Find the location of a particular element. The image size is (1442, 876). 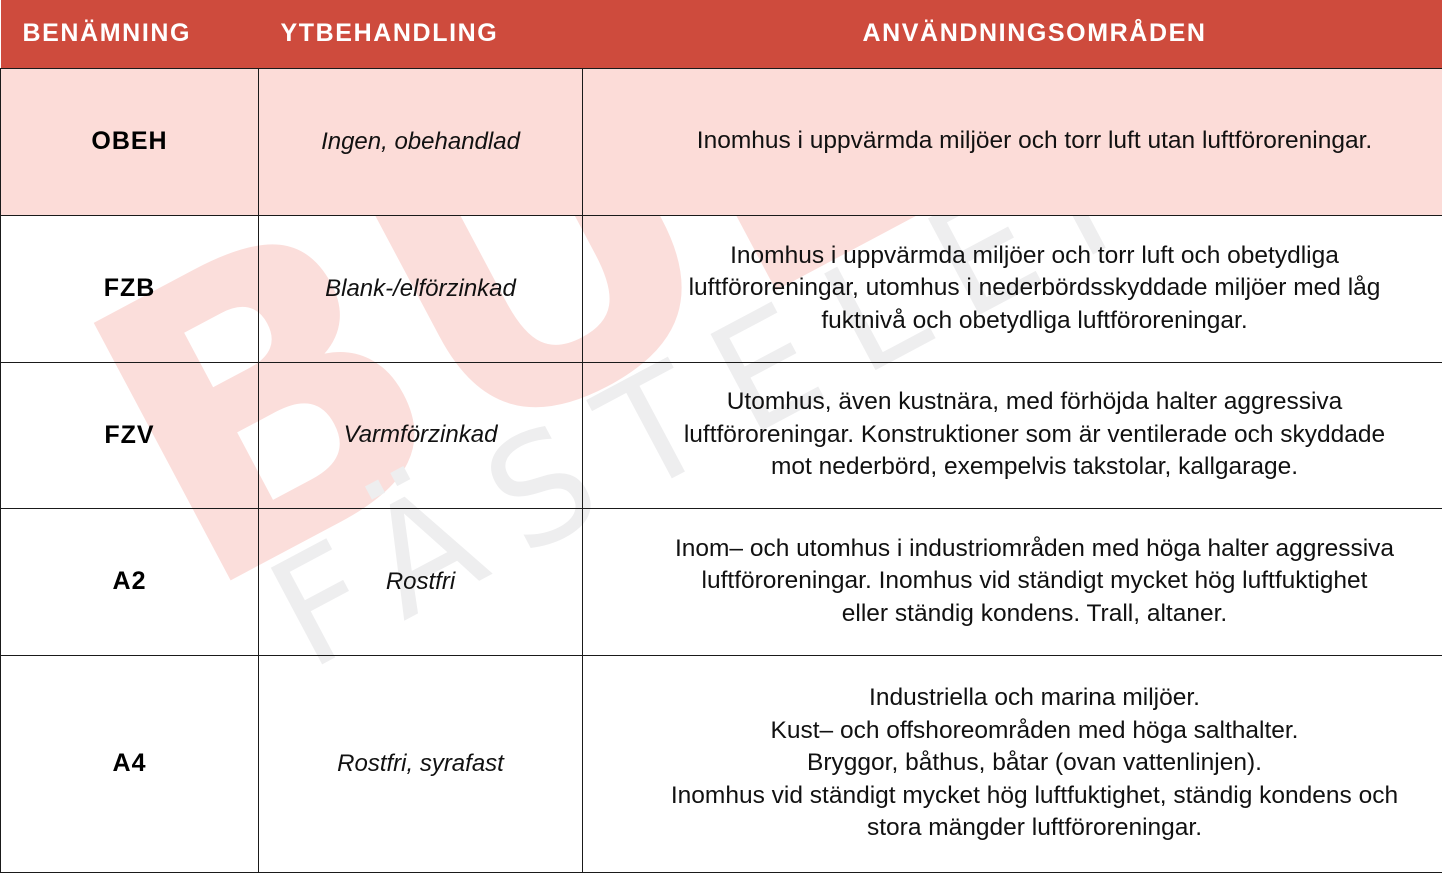

column-header-anvandningsomraden: ANVÄNDNINGSOMRÅDEN is located at coordinates (1012, 34).